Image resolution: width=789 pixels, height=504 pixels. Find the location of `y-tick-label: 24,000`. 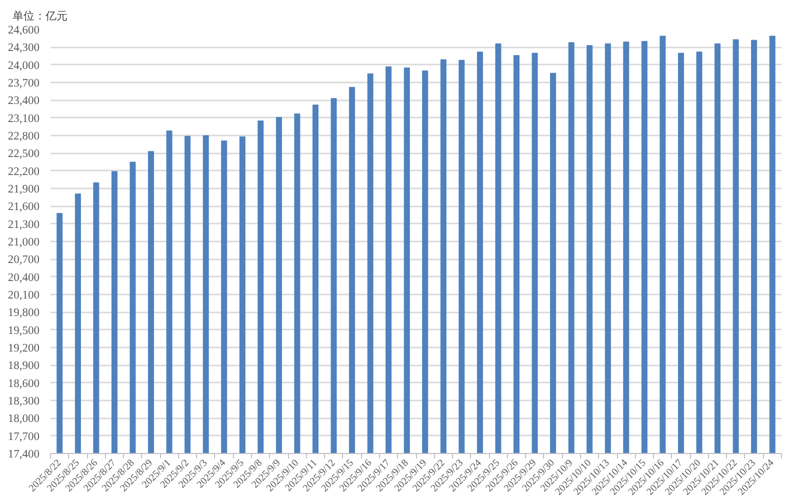

y-tick-label: 24,000 is located at coordinates (24, 66).